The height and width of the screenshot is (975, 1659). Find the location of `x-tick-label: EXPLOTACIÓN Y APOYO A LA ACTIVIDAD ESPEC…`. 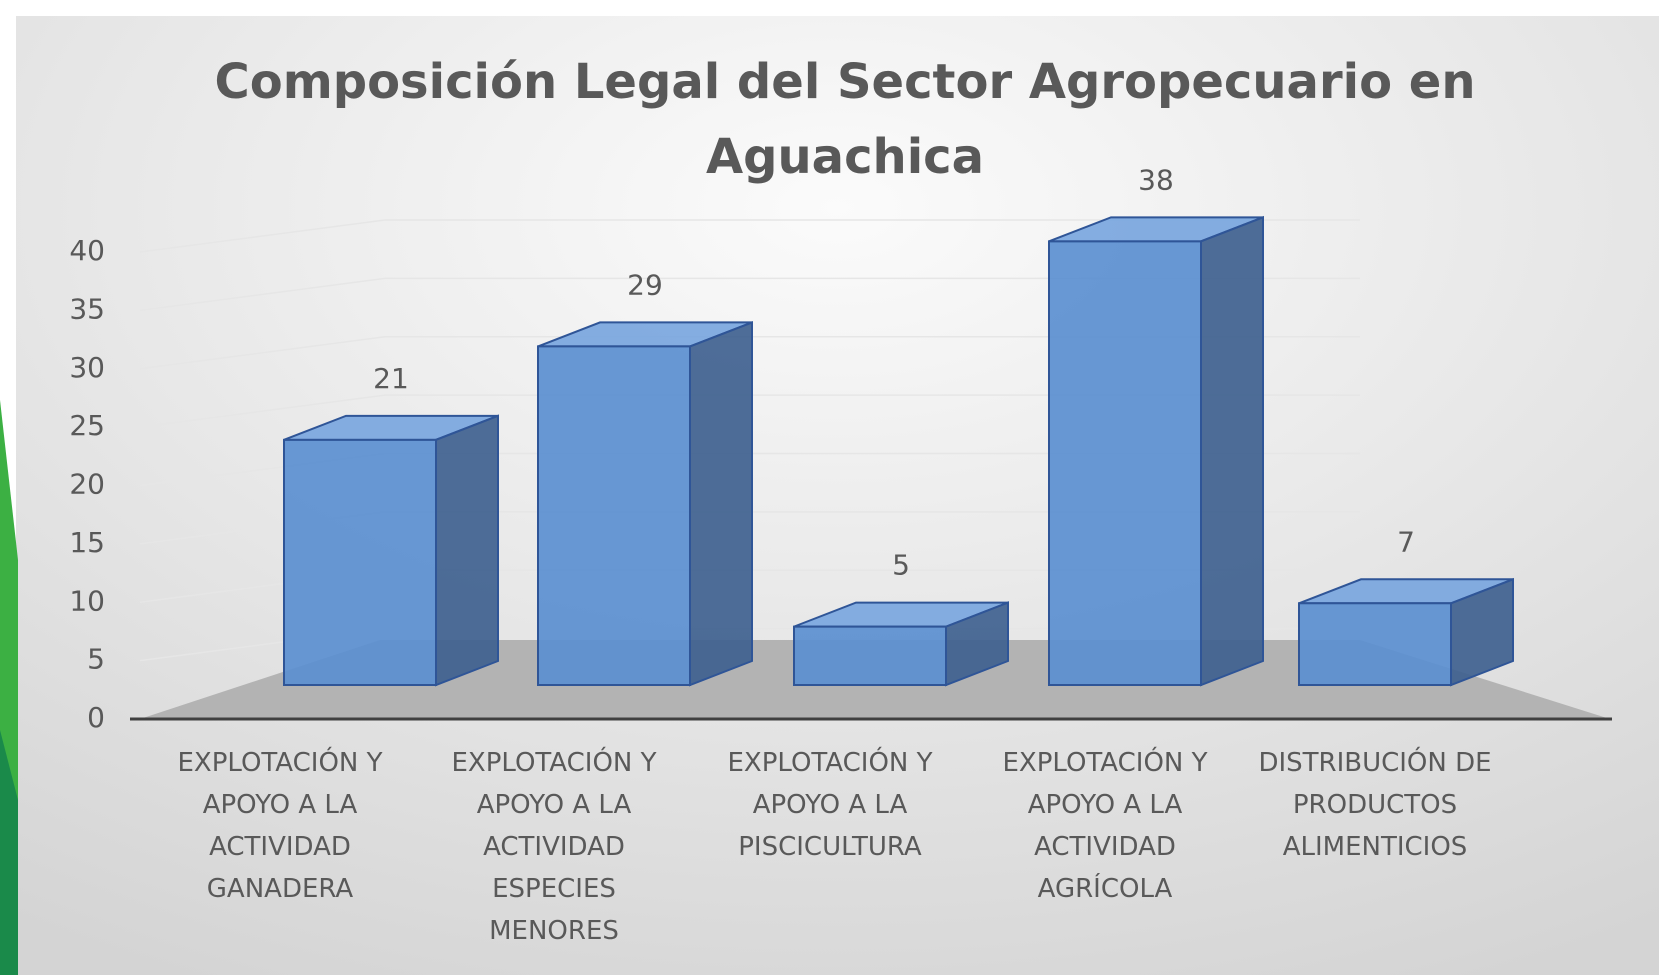

x-tick-label: EXPLOTACIÓN Y APOYO A LA ACTIVIDAD ESPEC… is located at coordinates (554, 847).